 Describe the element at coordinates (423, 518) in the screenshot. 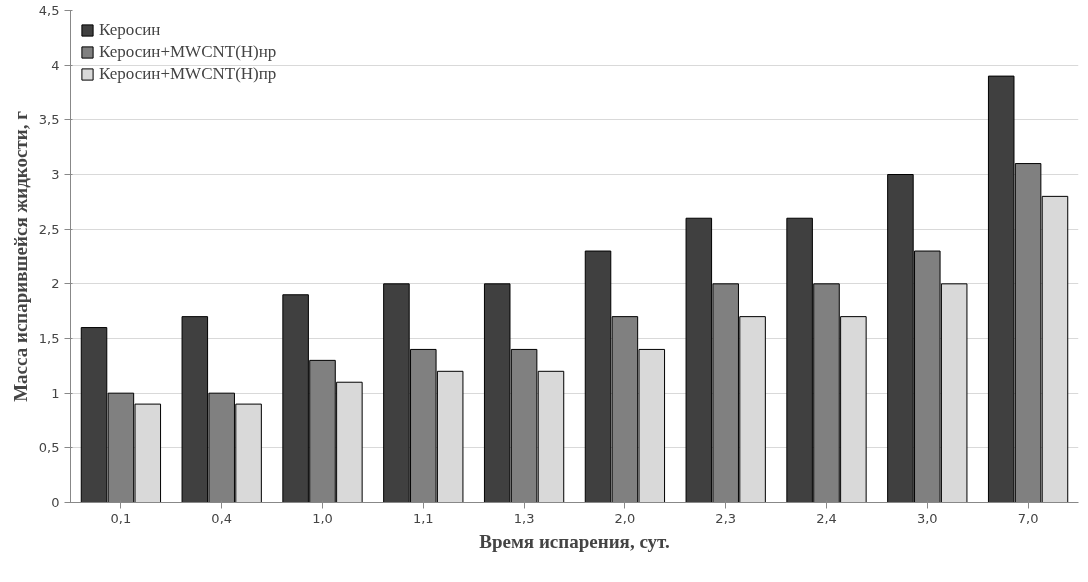

I see `x-tick-label: 1,1` at that location.